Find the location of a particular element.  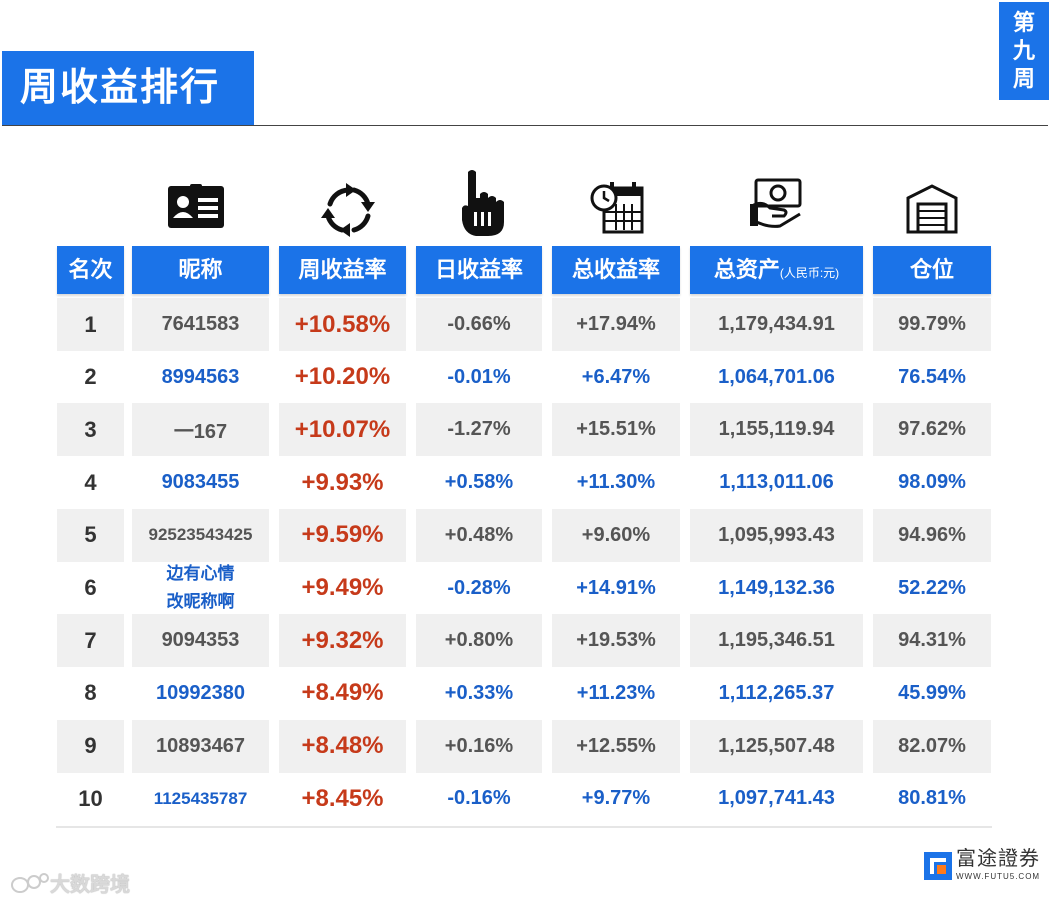

week-badge-char: 九 is located at coordinates (1023, 50).